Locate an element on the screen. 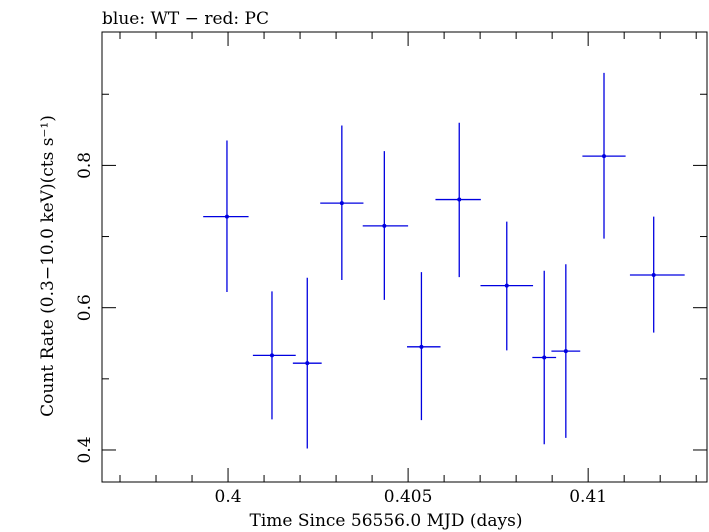 This screenshot has width=709, height=532. x-tick-label: 0.41 is located at coordinates (588, 497).